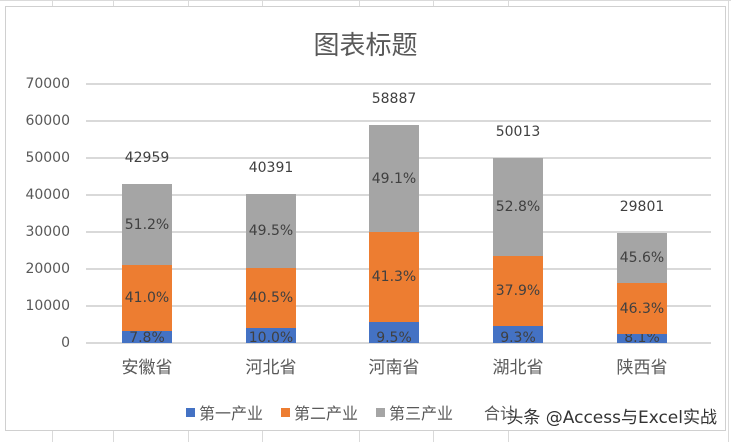  I want to click on y-tick-label: 10000, so click(47, 306).